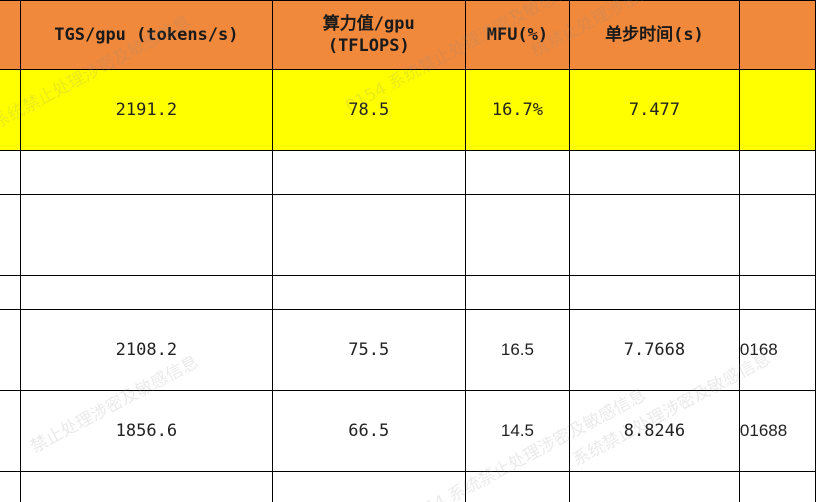  I want to click on table-cell-tflops: 78.5, so click(368, 110).